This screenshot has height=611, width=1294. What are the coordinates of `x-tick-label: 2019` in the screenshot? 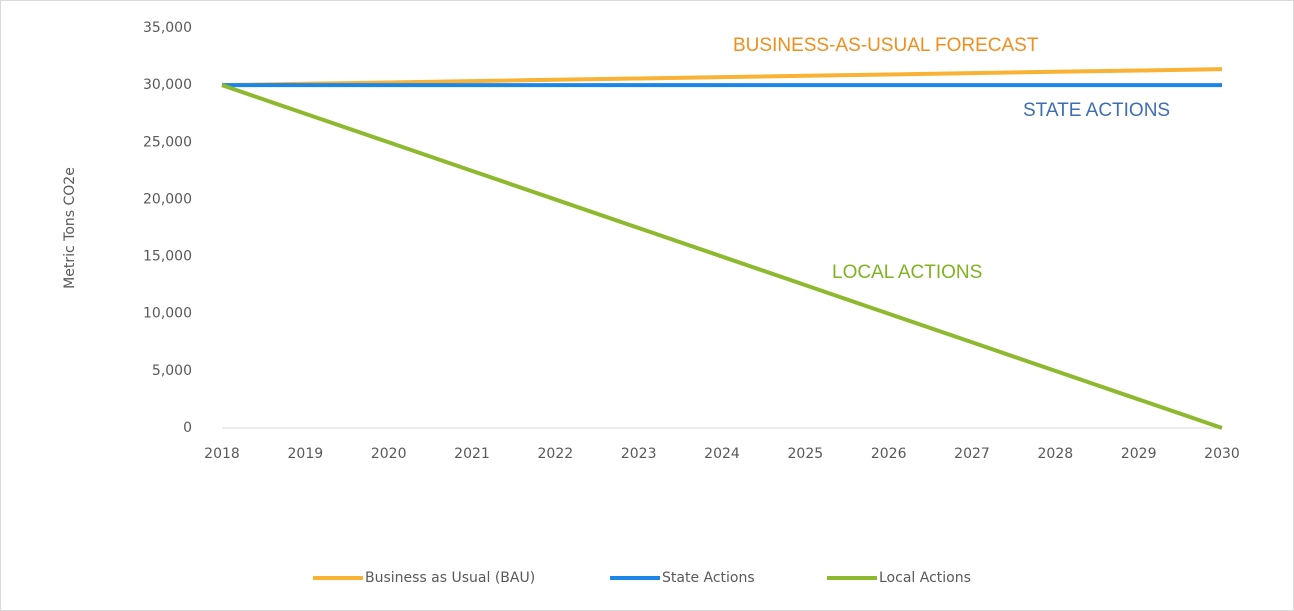 It's located at (306, 454).